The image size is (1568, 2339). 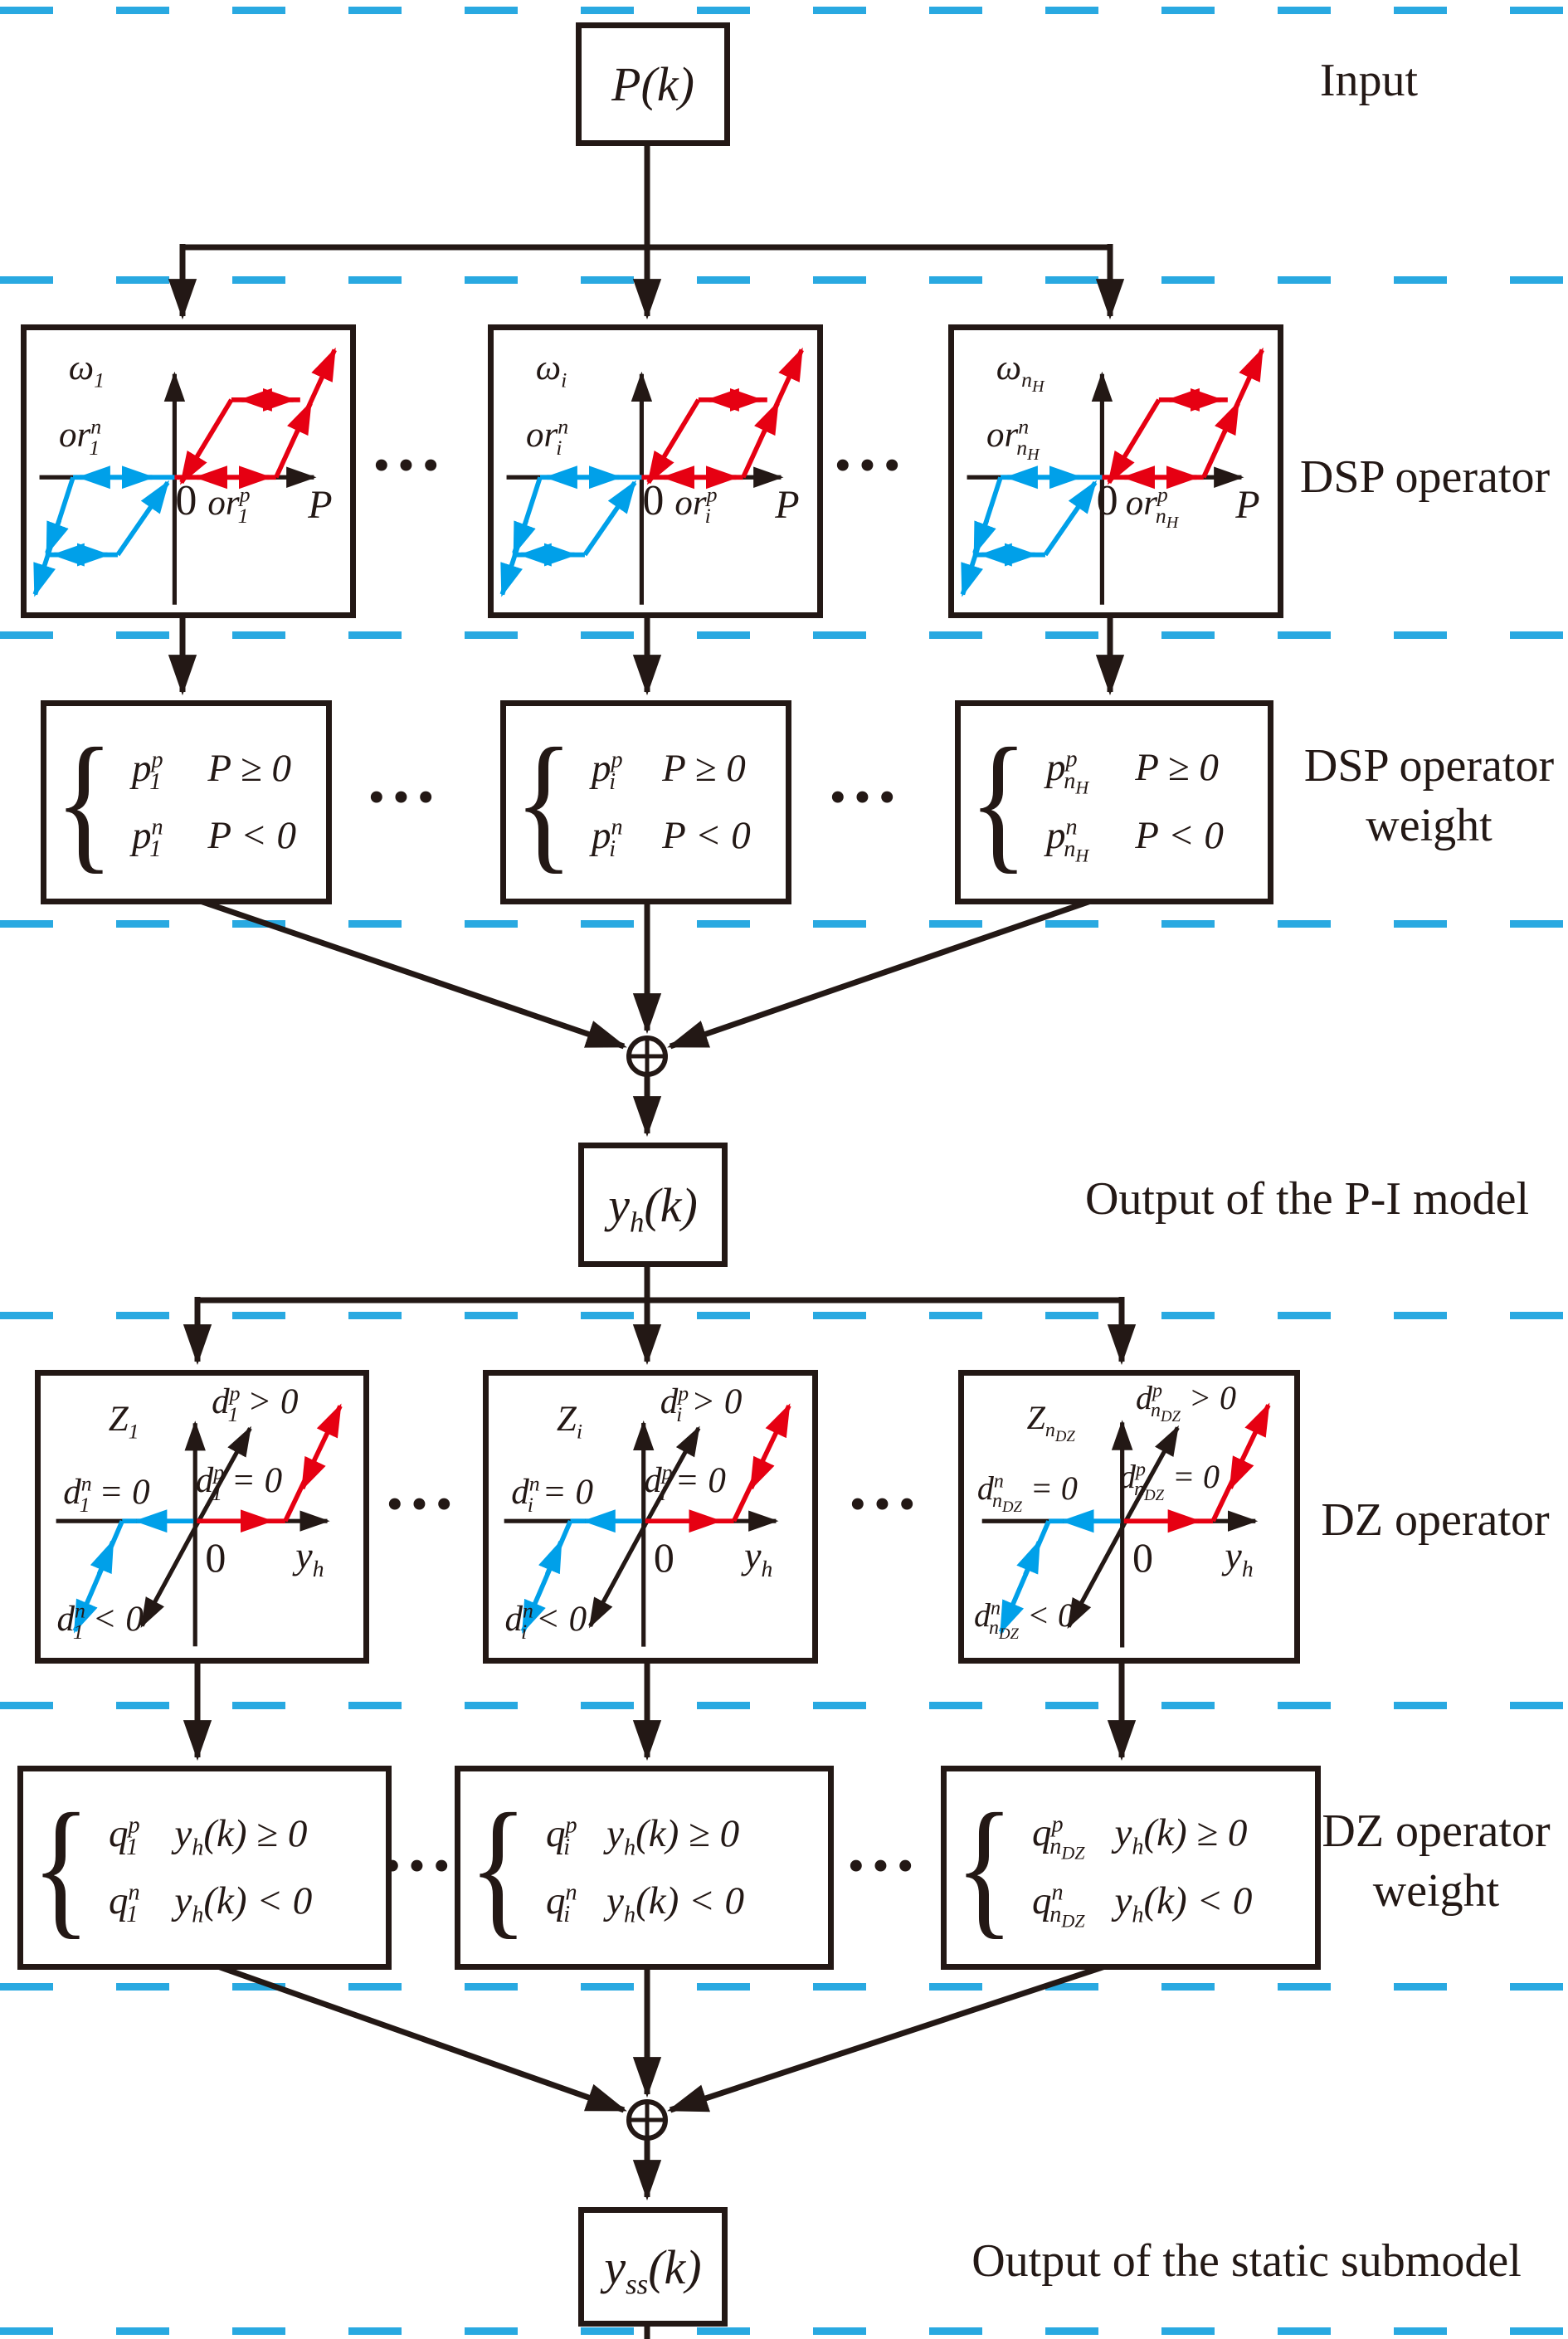 What do you see at coordinates (229, 505) in the screenshot?
I see `pos-radius-label: orp1` at bounding box center [229, 505].